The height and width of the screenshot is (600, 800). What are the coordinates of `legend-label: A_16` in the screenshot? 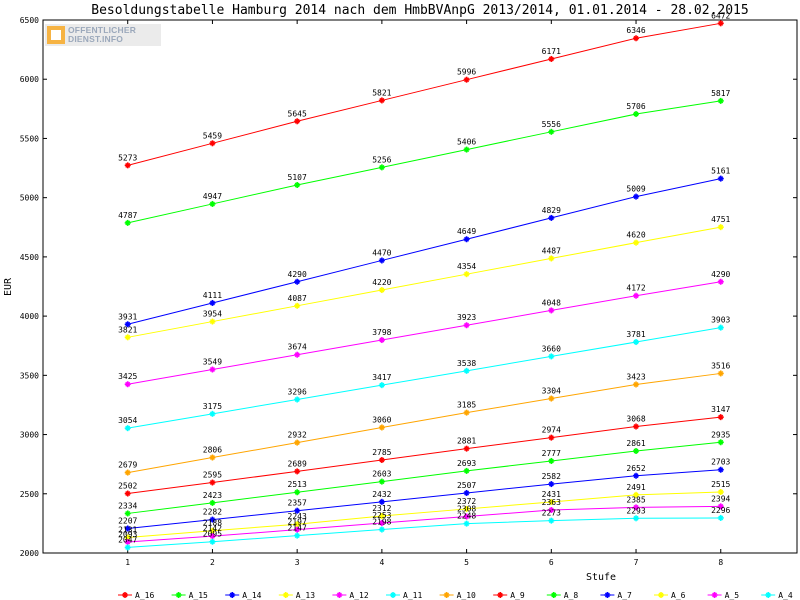 It's located at (144, 595).